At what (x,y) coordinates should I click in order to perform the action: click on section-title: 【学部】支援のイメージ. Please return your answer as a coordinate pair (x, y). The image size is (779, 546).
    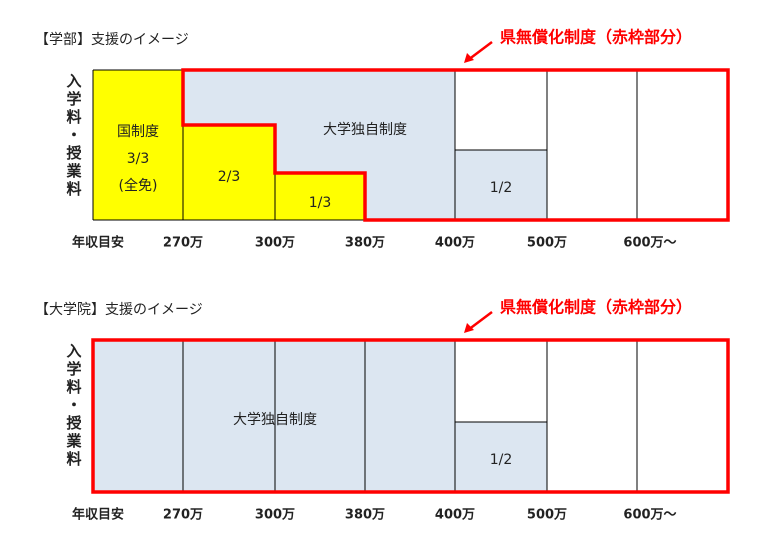
    Looking at the image, I should click on (112, 40).